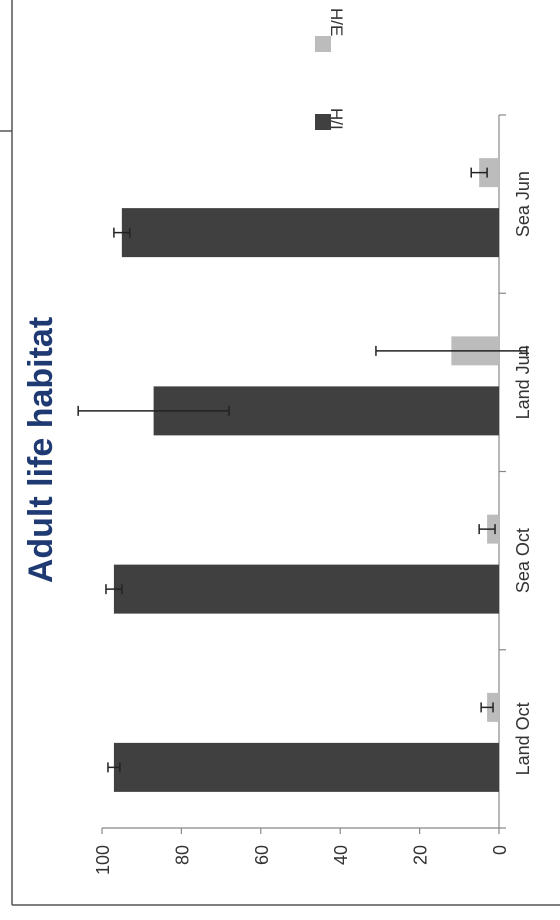 The height and width of the screenshot is (920, 560). I want to click on value-tick-label-100: 100, so click(103, 860).